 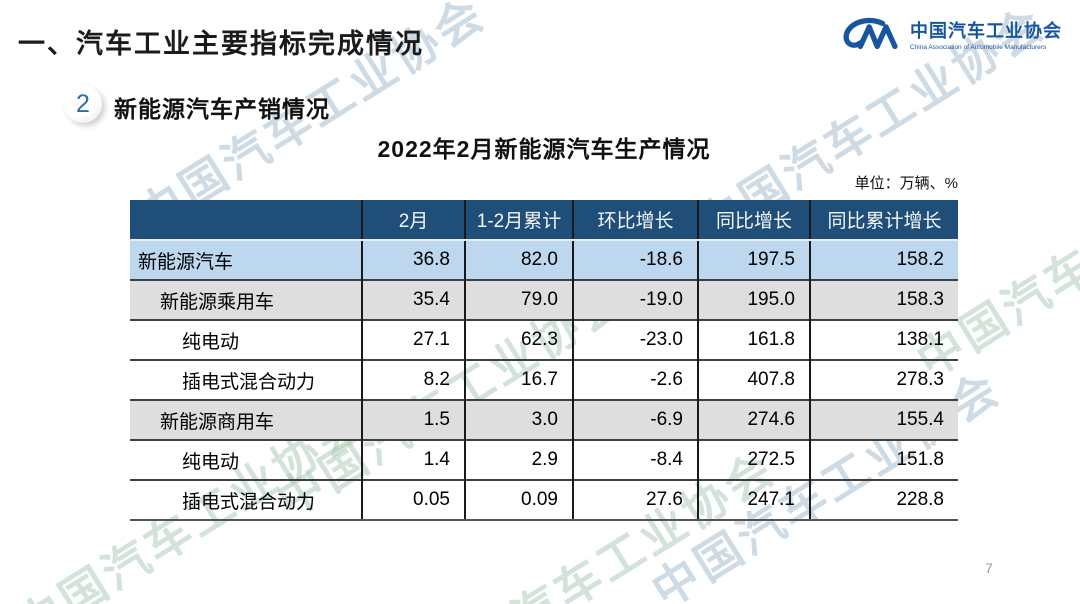 I want to click on cell-value: 62.3, so click(x=518, y=339).